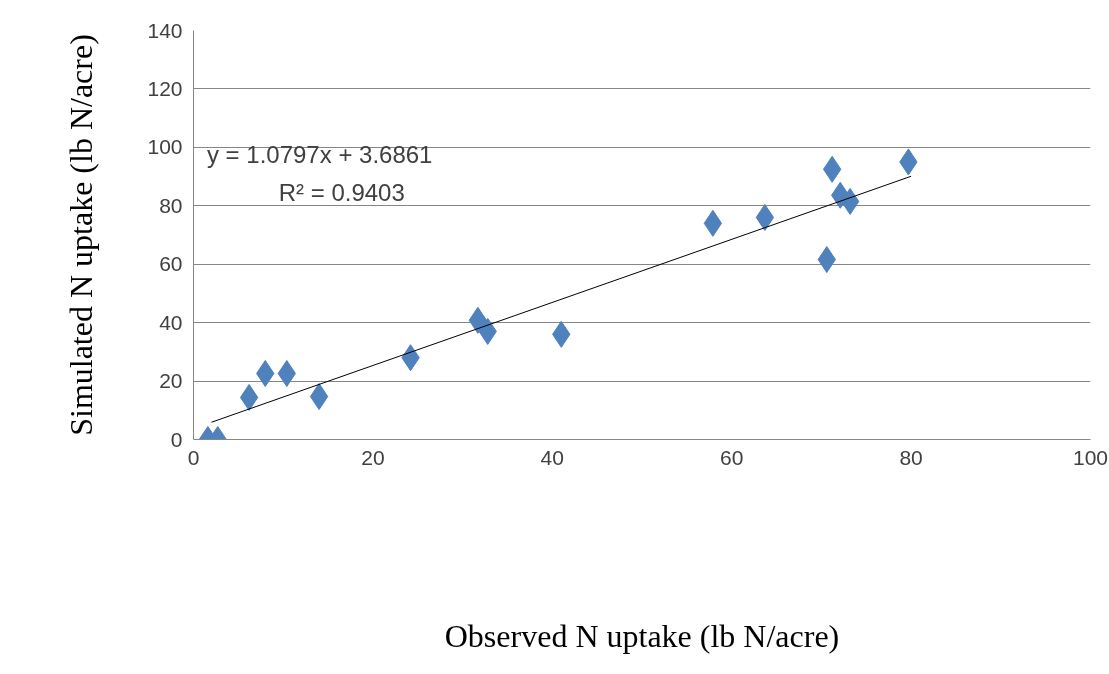  I want to click on y-tick-label: 100, so click(165, 147).